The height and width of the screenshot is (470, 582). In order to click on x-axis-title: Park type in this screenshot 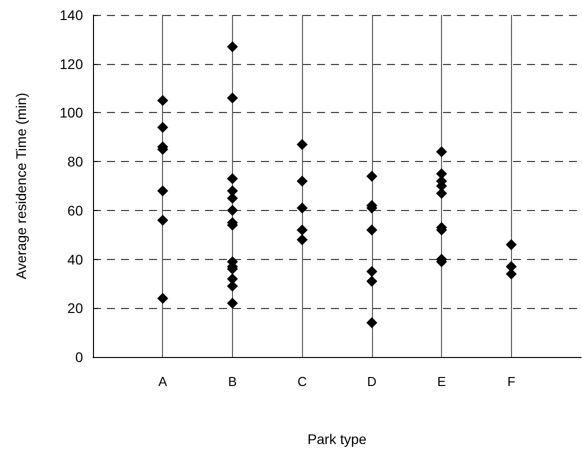, I will do `click(337, 439)`.